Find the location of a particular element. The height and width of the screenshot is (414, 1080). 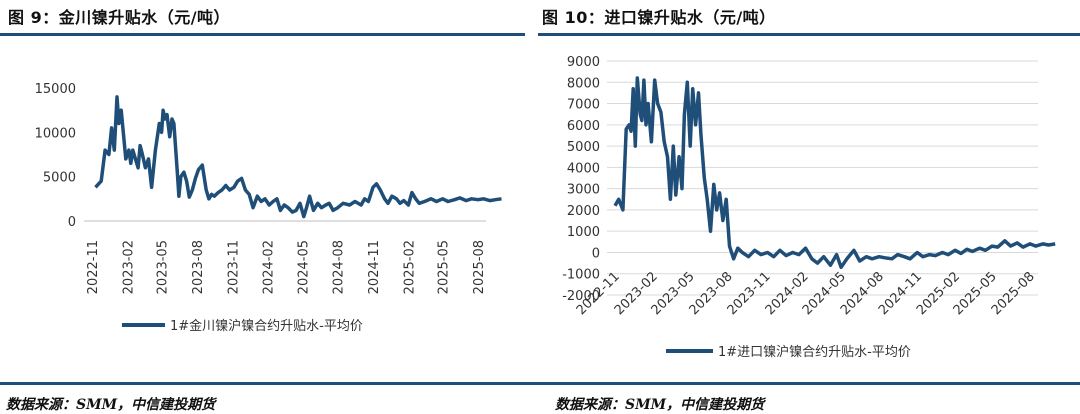

chart-2-source: 数据来源：SMM，中信建投期货 is located at coordinates (660, 405).